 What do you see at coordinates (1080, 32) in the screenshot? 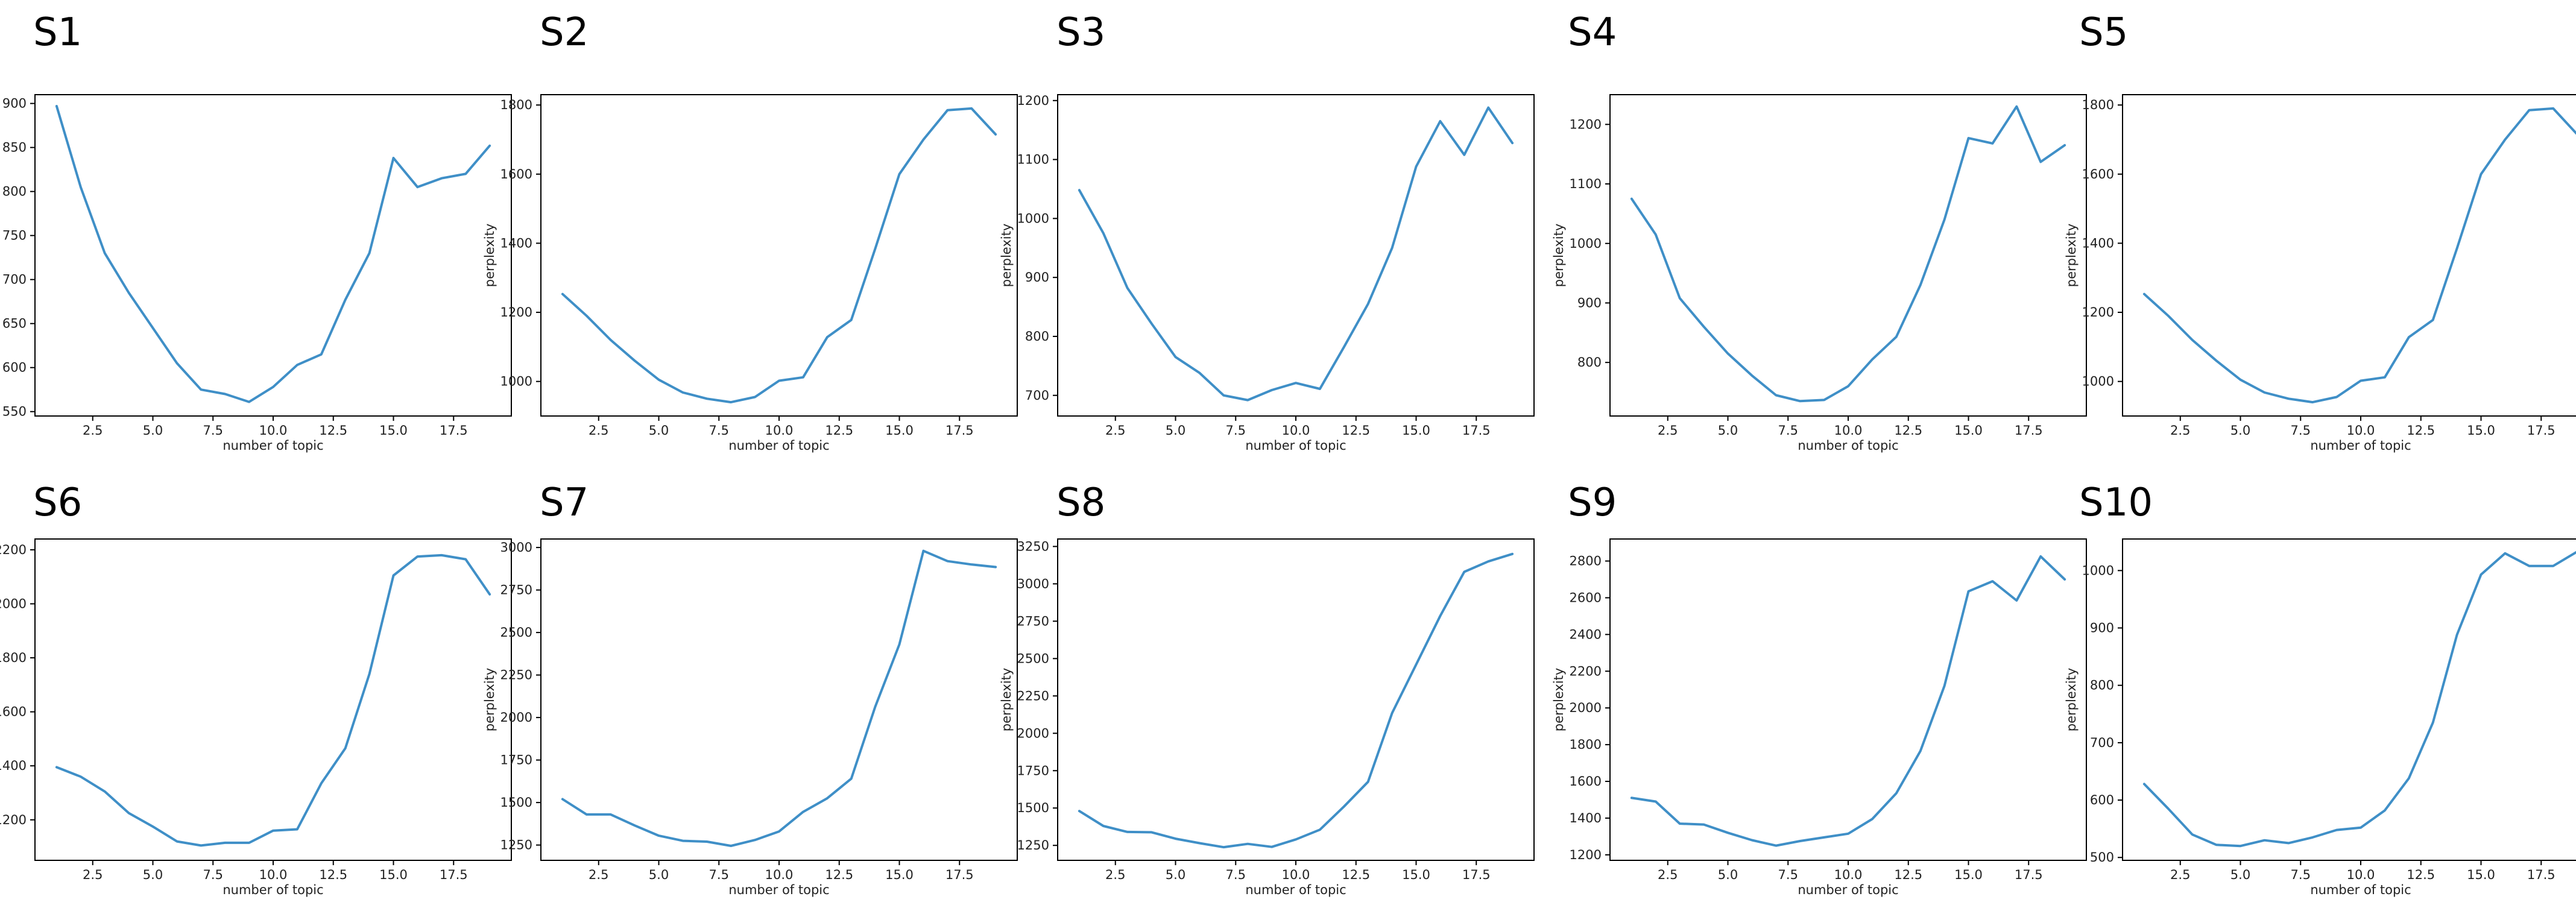
I see `panel-3-title: S3` at bounding box center [1080, 32].